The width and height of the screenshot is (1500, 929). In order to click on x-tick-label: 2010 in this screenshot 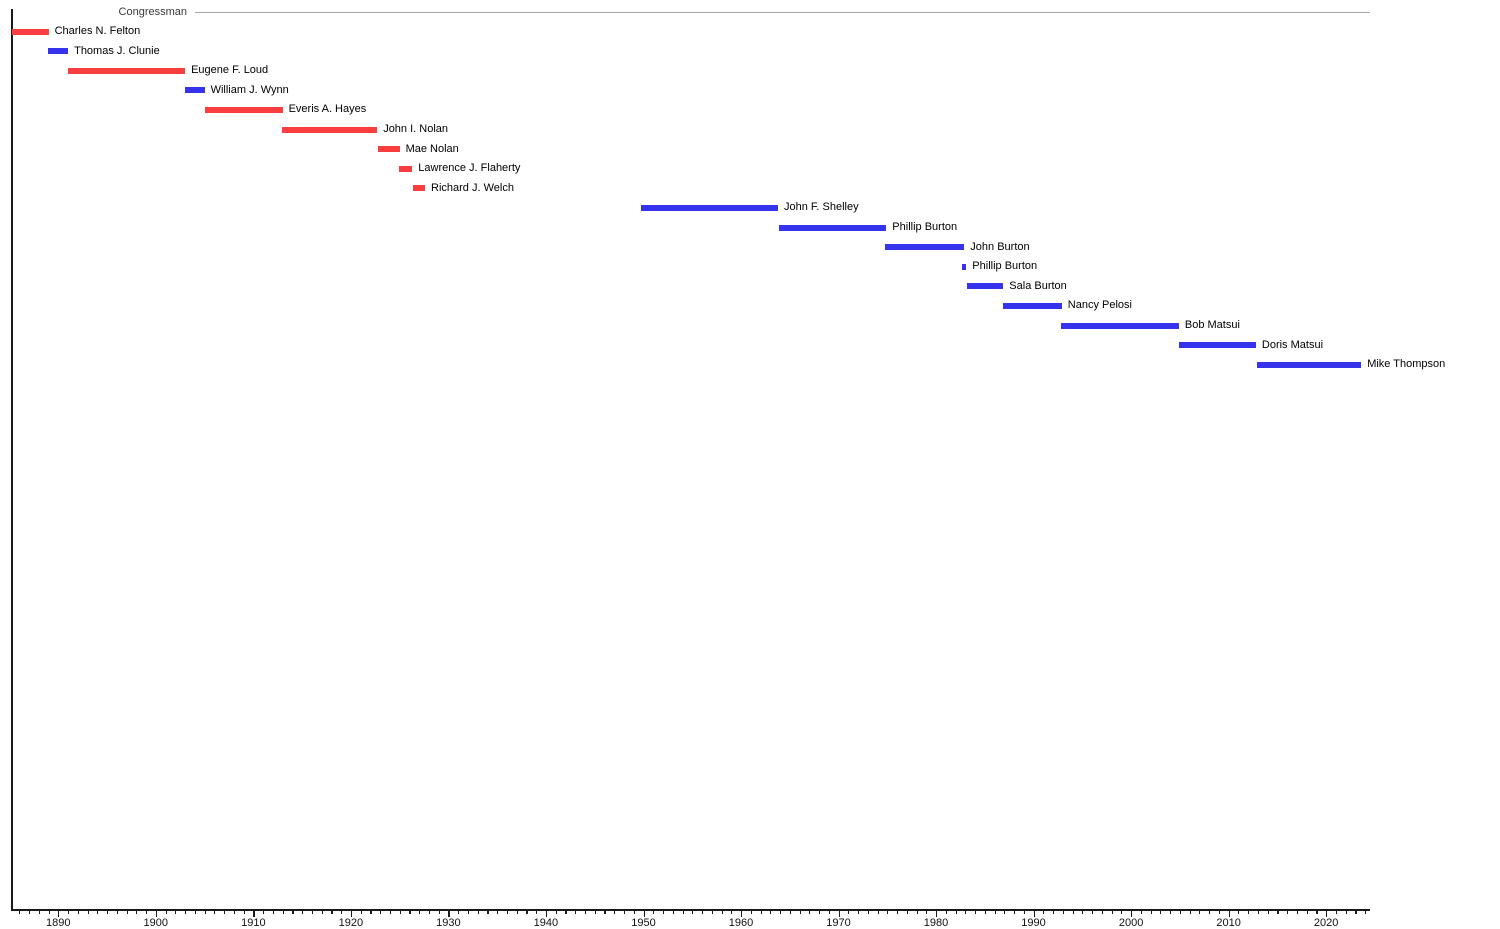, I will do `click(1228, 923)`.